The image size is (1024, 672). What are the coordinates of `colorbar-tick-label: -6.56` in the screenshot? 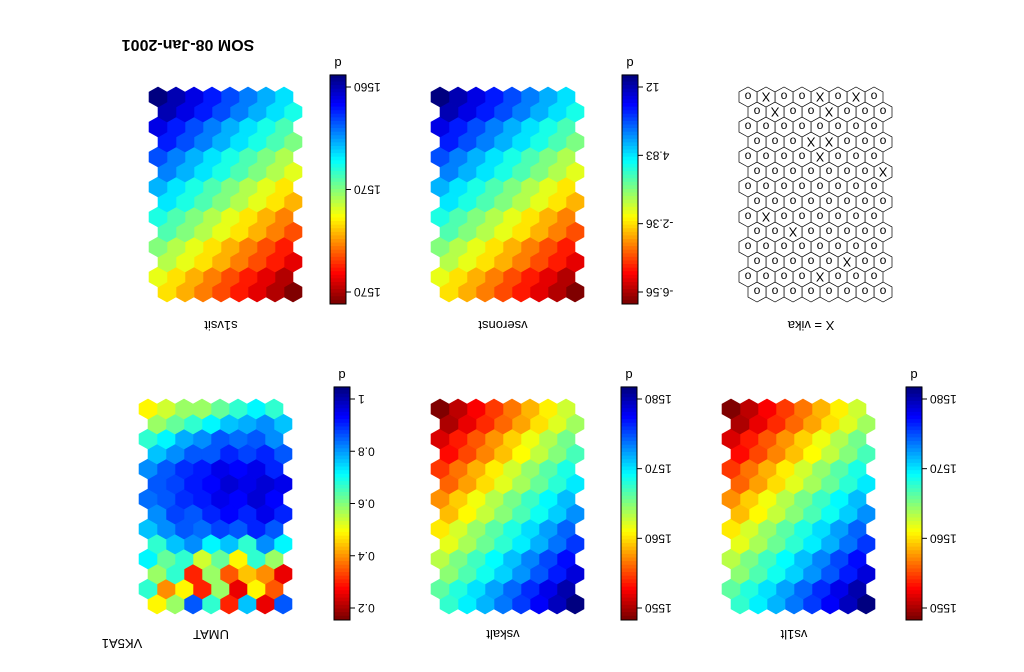 It's located at (660, 292).